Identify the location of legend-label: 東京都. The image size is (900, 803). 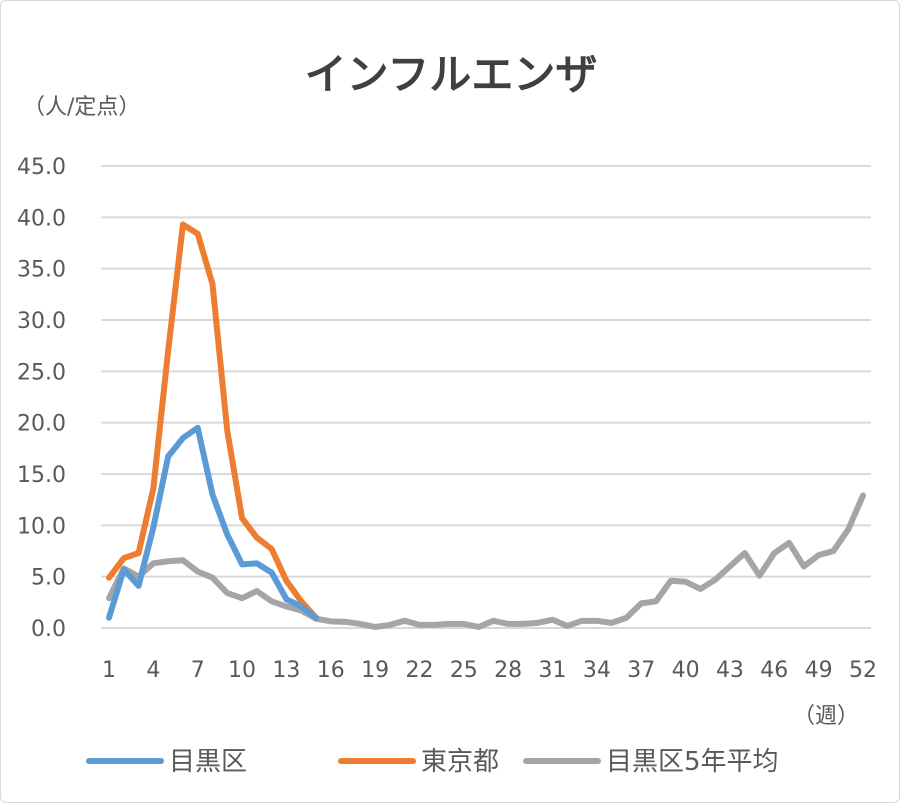
(460, 762).